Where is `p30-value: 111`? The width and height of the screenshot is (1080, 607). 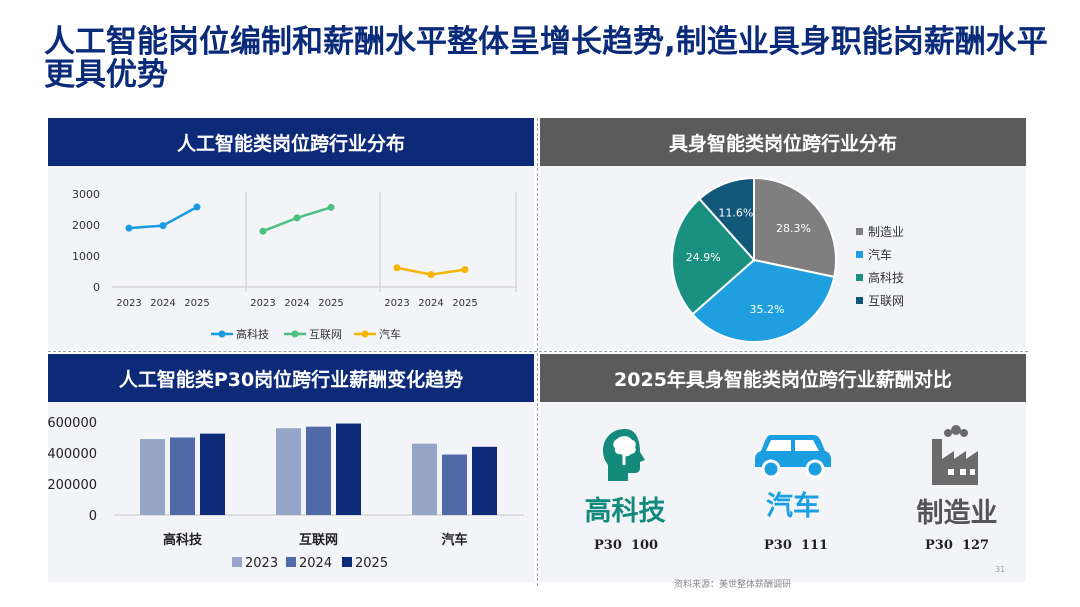
p30-value: 111 is located at coordinates (814, 545).